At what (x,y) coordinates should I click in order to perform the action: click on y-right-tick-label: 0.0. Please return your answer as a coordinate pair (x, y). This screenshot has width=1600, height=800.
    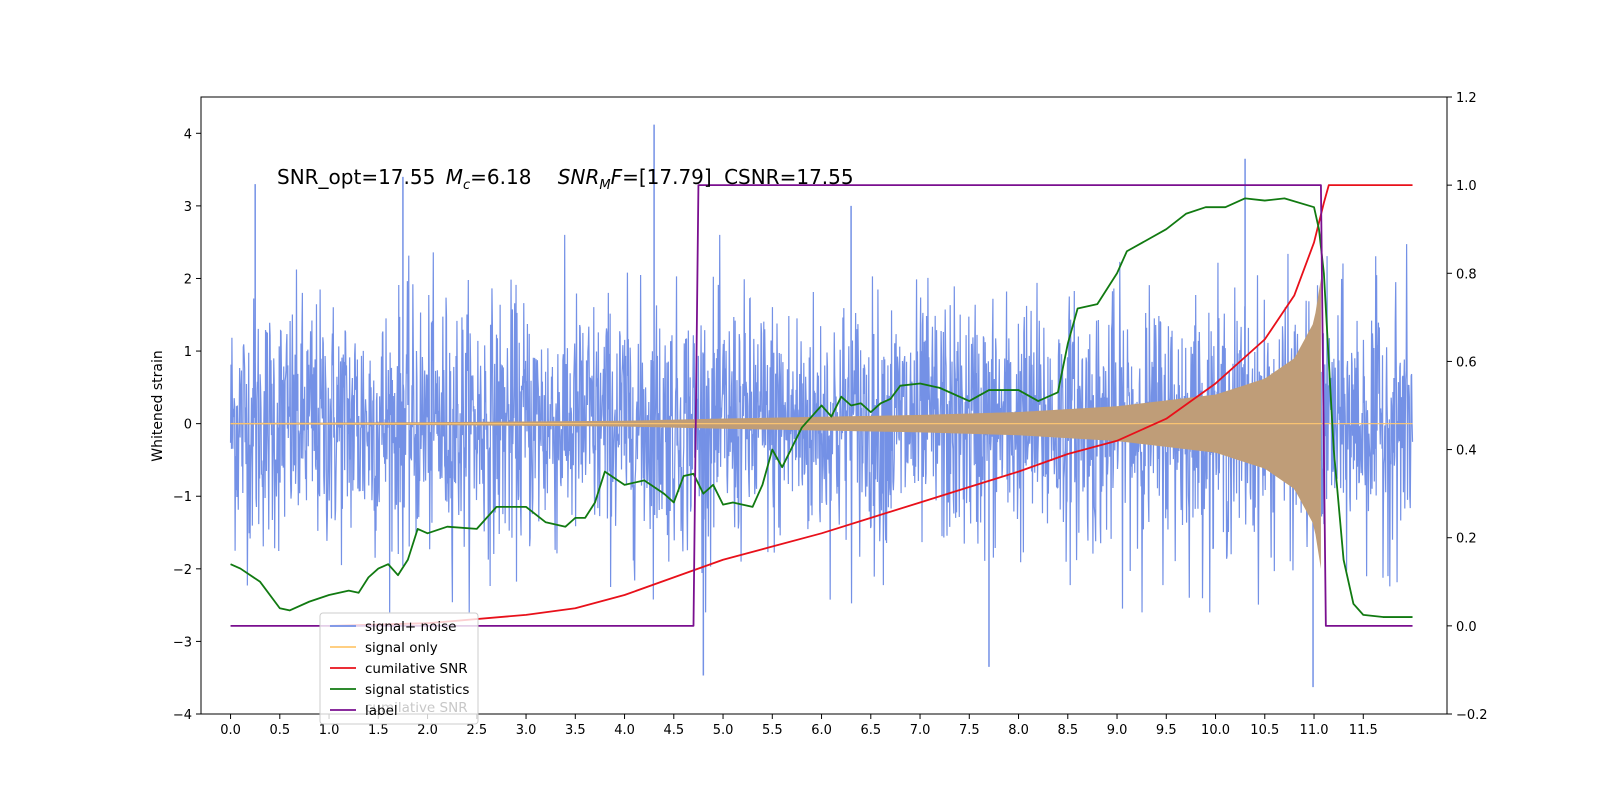
    Looking at the image, I should click on (1466, 627).